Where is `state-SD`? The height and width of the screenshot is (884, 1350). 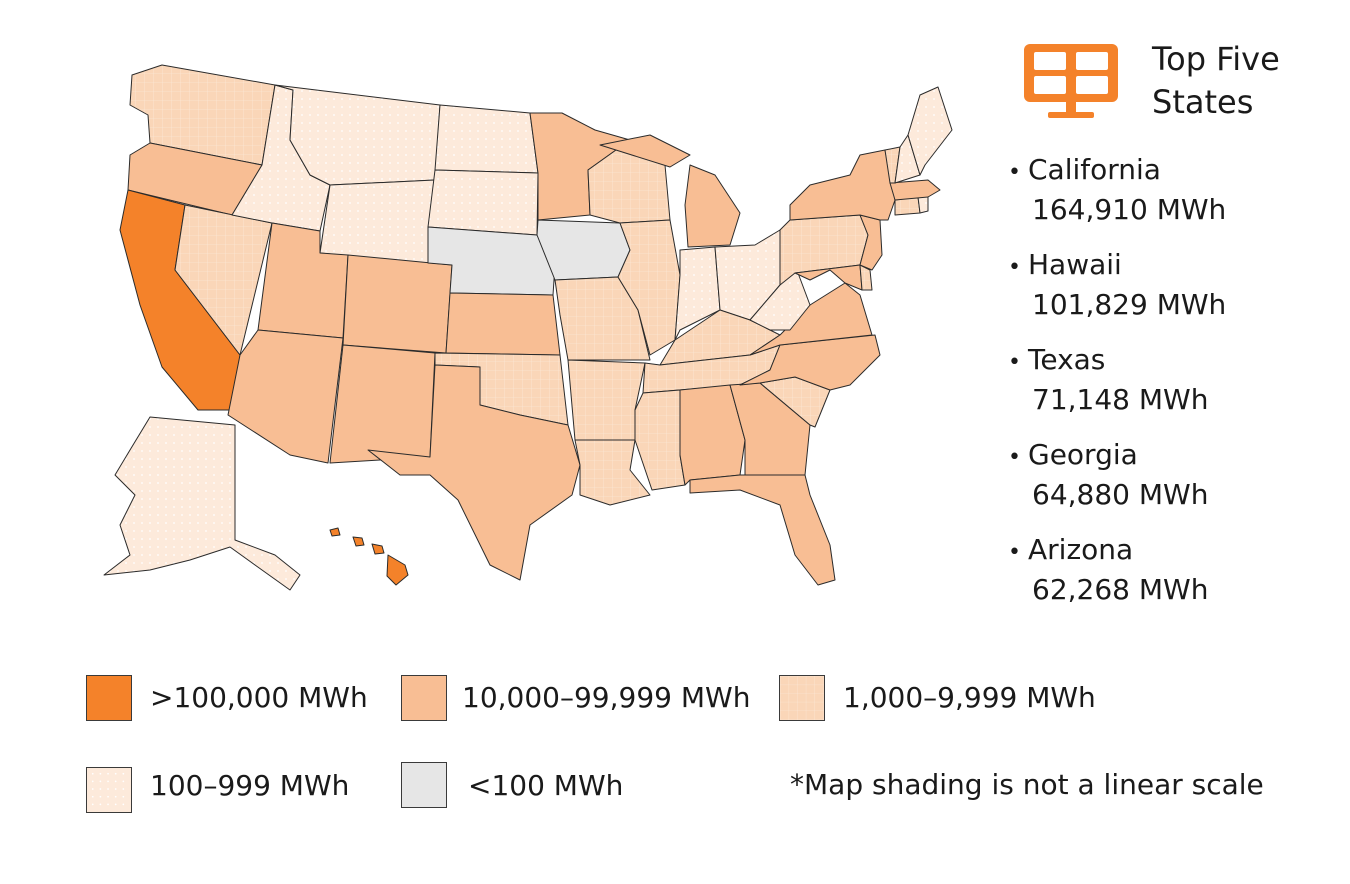
state-SD is located at coordinates (483, 202).